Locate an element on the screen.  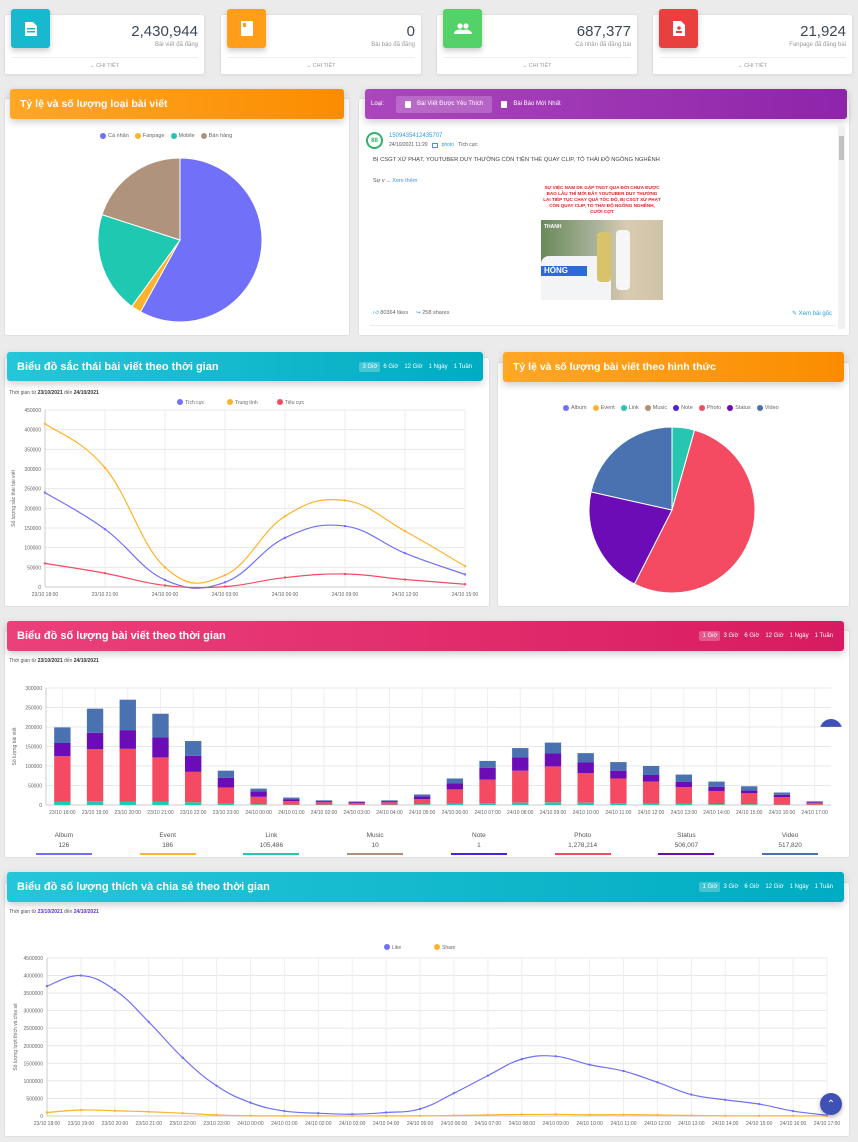
total-value: 1 is located at coordinates (479, 845).